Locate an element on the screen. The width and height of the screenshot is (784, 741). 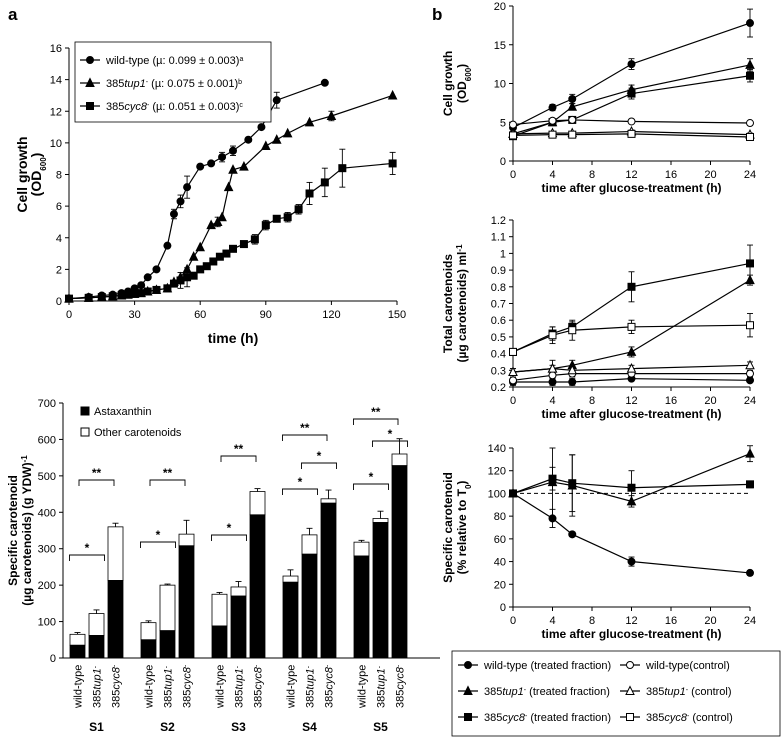
significance-marker: * is located at coordinates (319, 456).